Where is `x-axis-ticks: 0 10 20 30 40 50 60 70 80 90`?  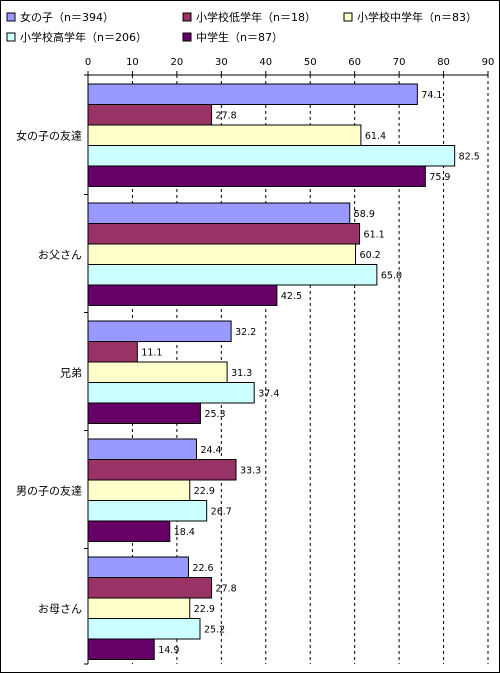
x-axis-ticks: 0 10 20 30 40 50 60 70 80 90 is located at coordinates (290, 62).